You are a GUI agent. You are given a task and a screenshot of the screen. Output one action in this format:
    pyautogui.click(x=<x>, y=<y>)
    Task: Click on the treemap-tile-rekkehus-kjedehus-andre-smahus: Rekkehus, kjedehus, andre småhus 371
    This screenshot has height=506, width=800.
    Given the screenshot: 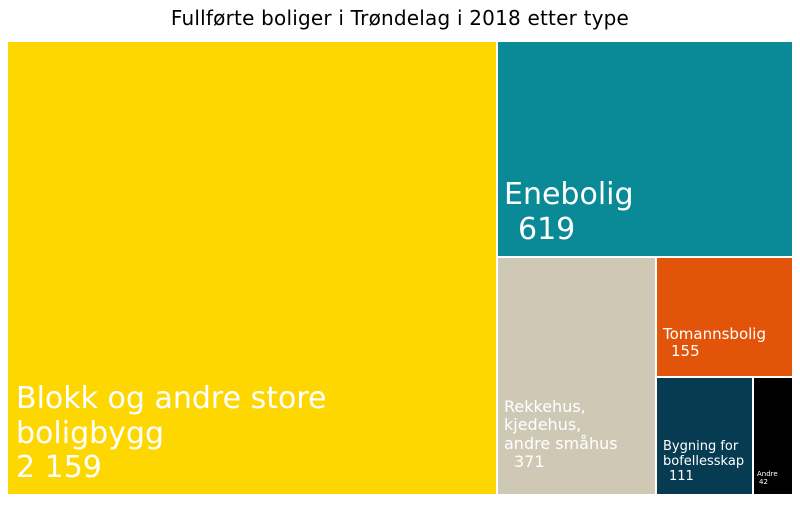 What is the action you would take?
    pyautogui.click(x=576, y=376)
    